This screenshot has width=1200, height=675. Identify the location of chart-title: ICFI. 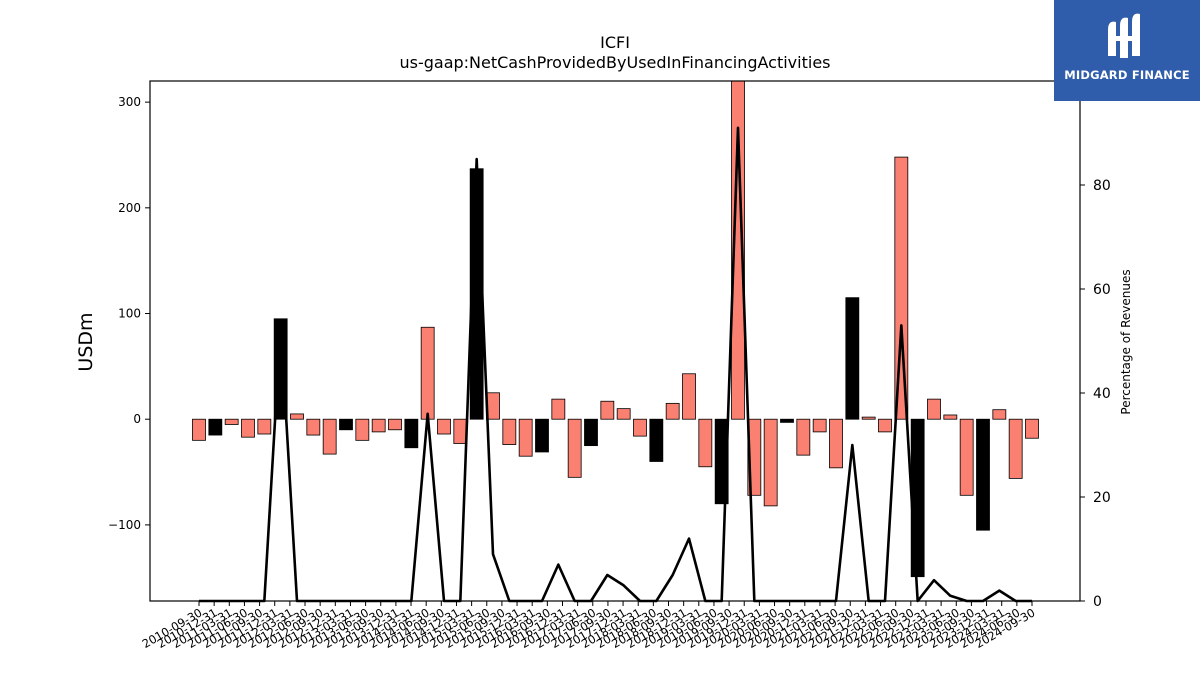
(615, 42).